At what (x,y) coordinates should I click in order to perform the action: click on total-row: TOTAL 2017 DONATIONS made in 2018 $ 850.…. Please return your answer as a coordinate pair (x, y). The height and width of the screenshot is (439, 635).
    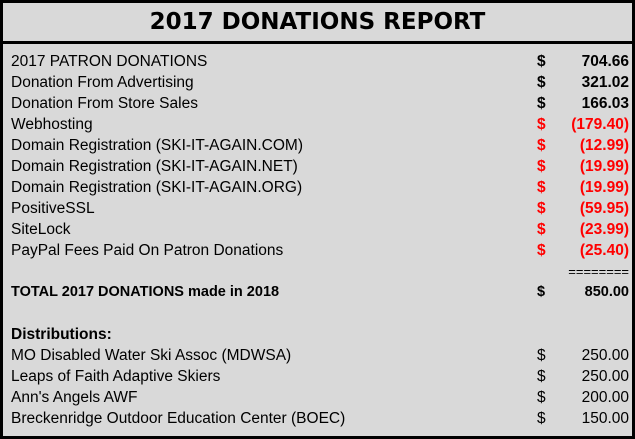
    Looking at the image, I should click on (317, 292).